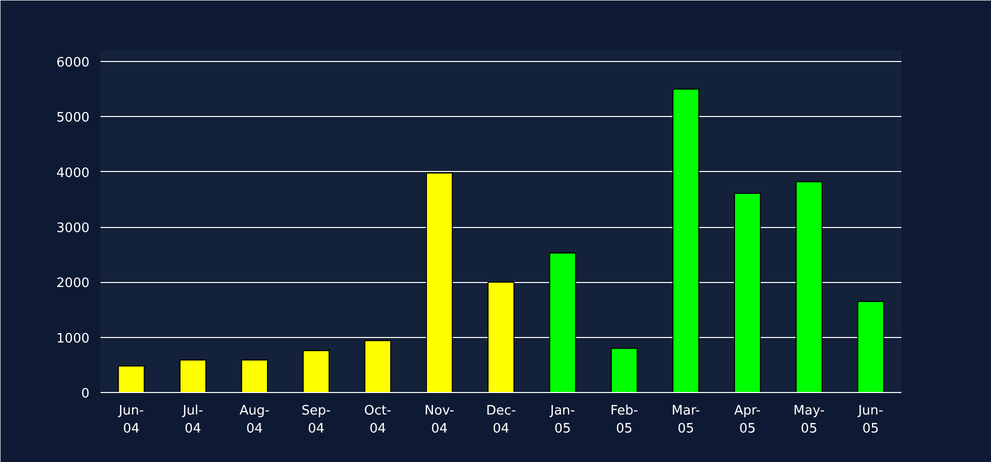 This screenshot has height=462, width=991. I want to click on x-tick-label: Dec-04, so click(501, 420).